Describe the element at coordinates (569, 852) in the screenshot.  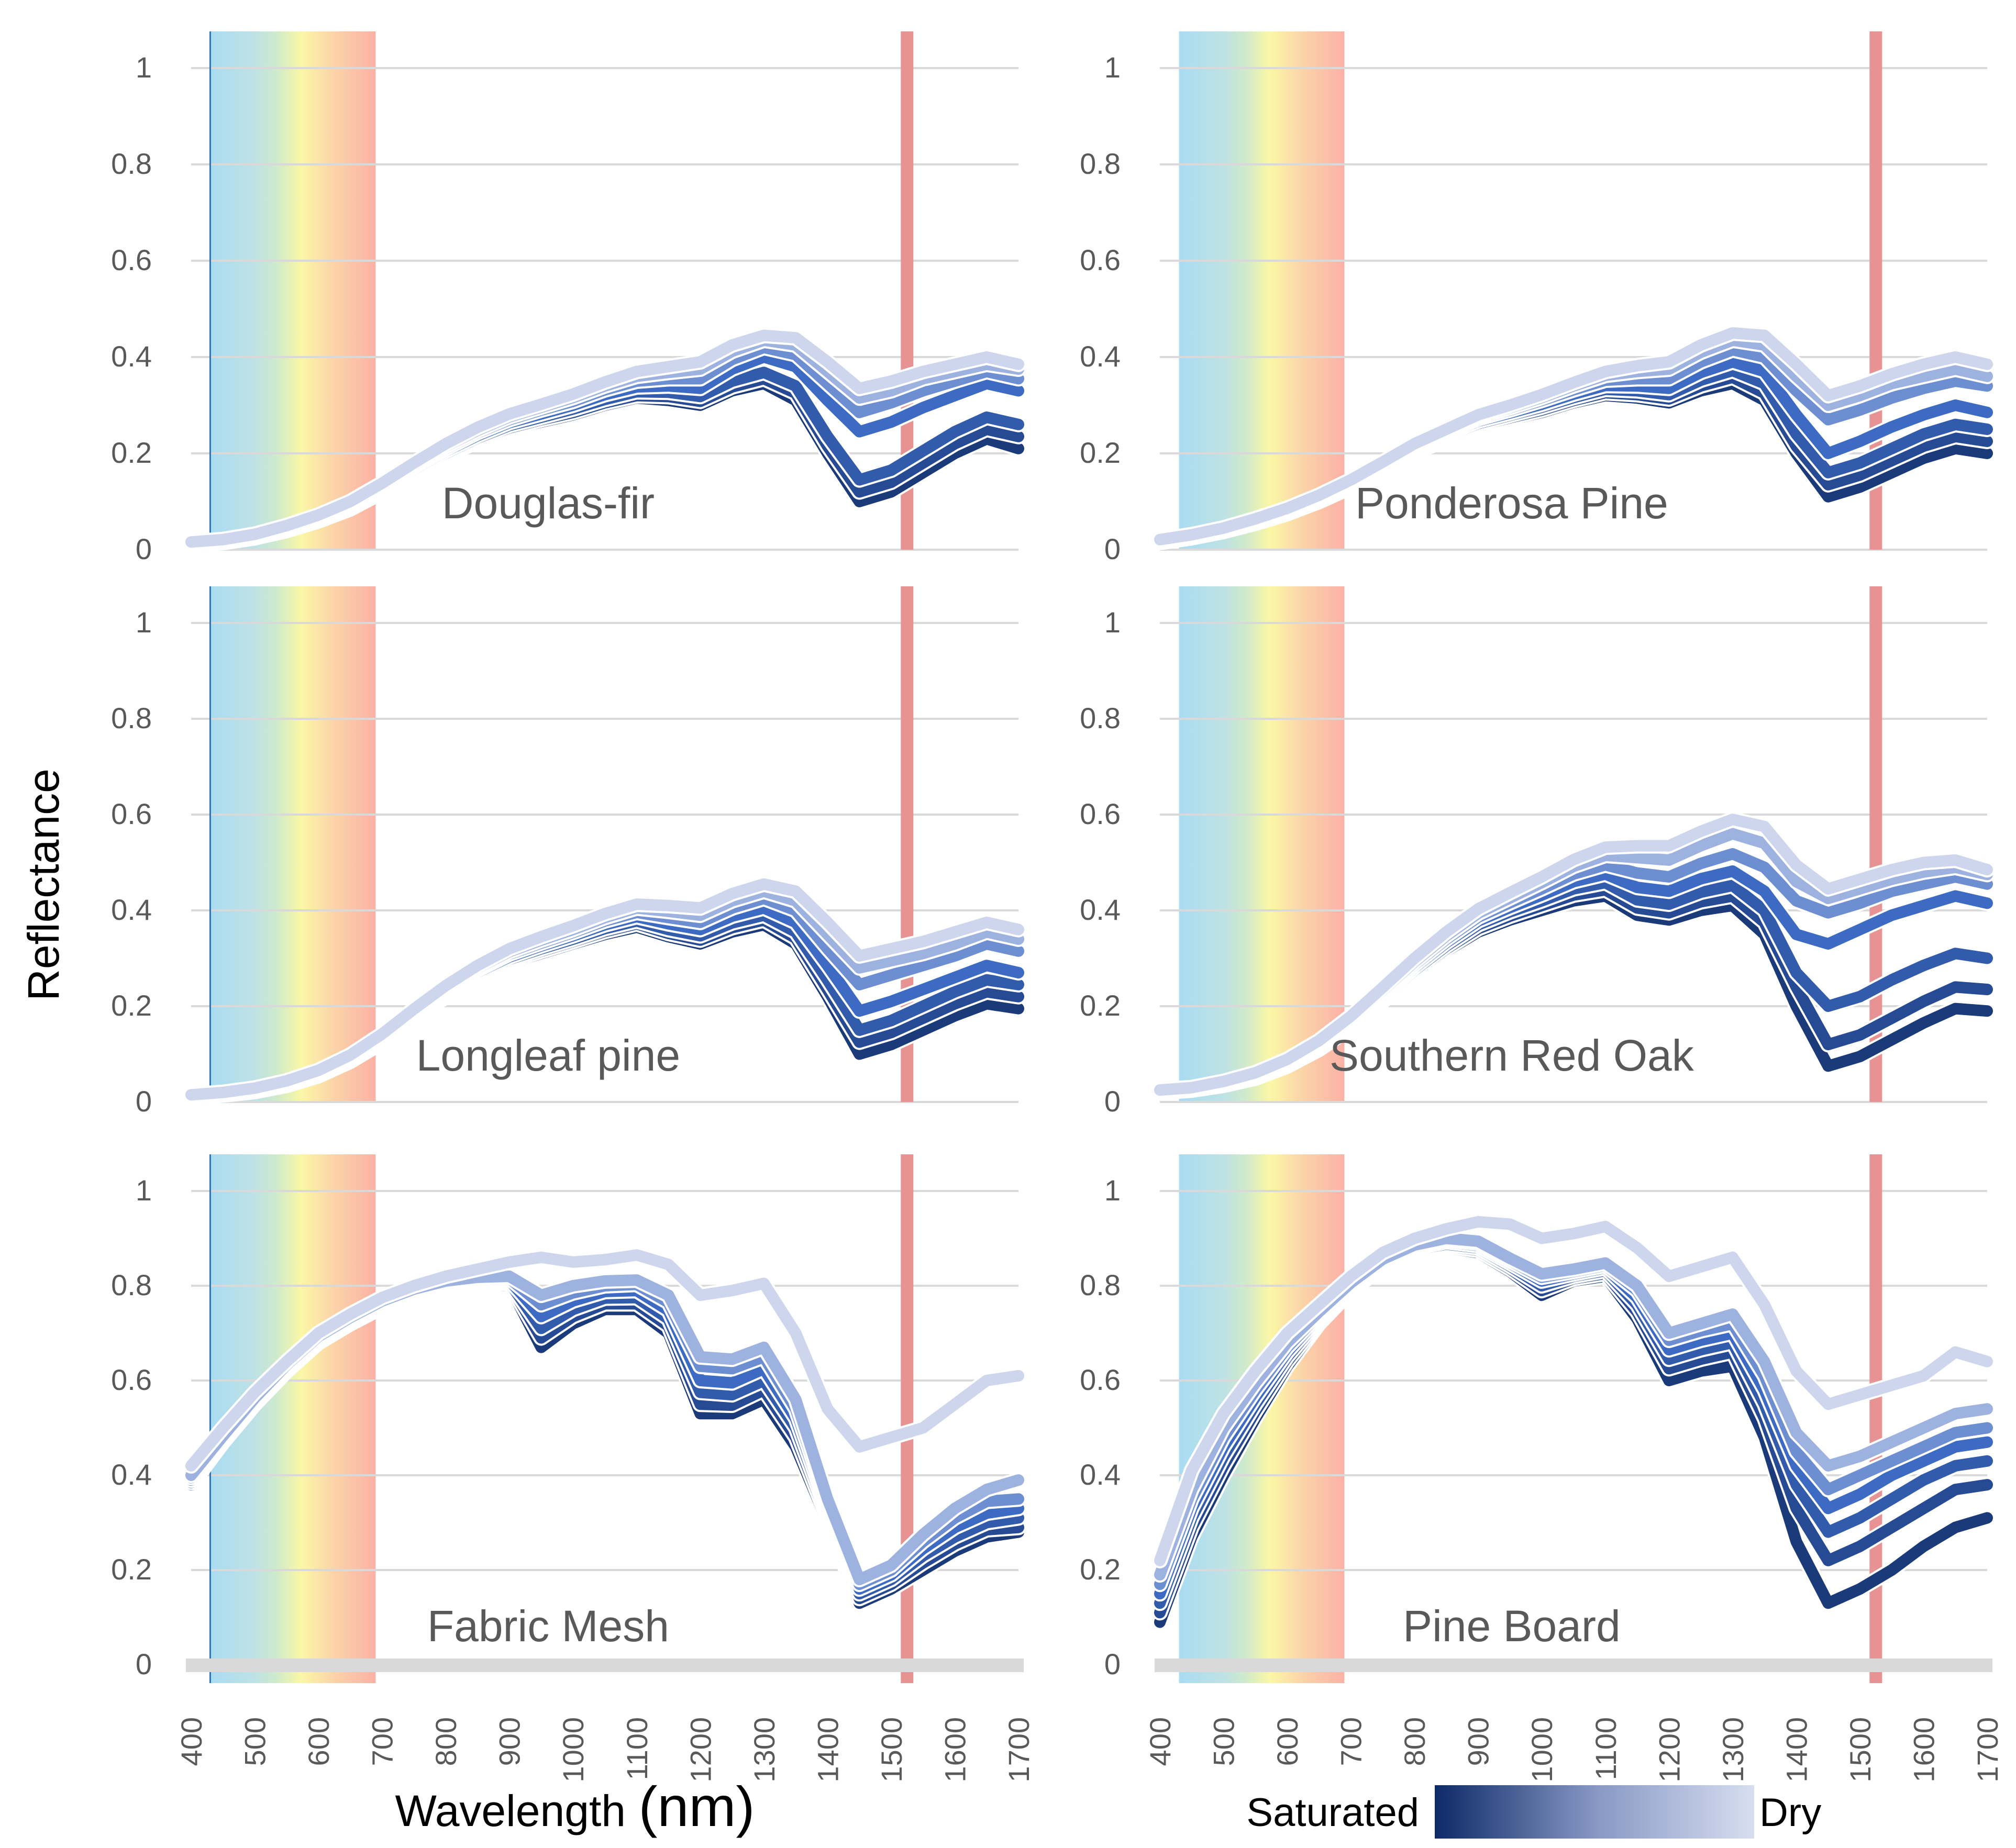
I see `panel-longleaf-pine: 0 0.2 0.4 0.6 0.8 1 Longleaf pine` at that location.